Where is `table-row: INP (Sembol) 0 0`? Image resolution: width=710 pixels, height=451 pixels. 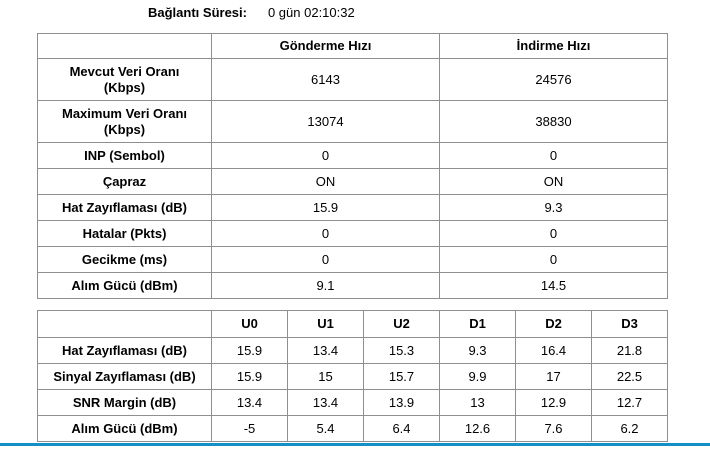 table-row: INP (Sembol) 0 0 is located at coordinates (352, 155).